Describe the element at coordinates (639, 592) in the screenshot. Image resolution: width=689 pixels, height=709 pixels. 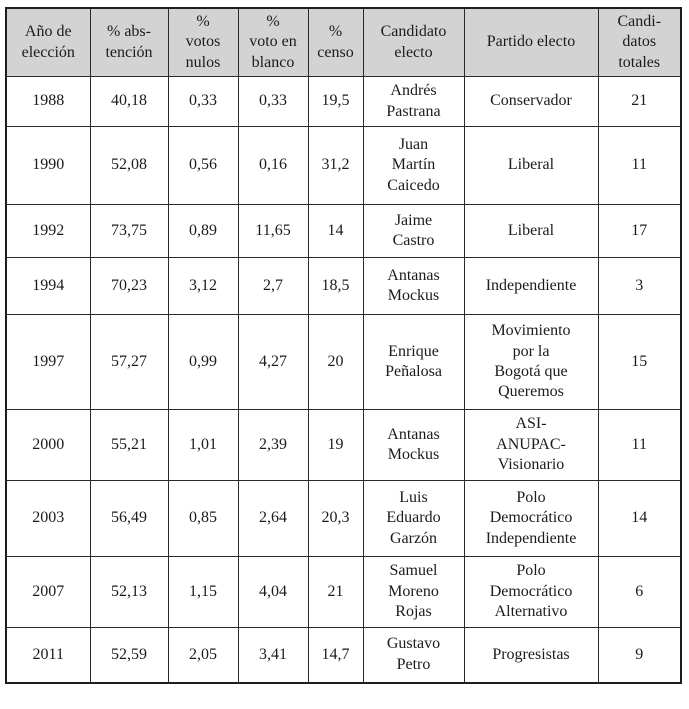
I see `cell-total-candidates: 6` at that location.